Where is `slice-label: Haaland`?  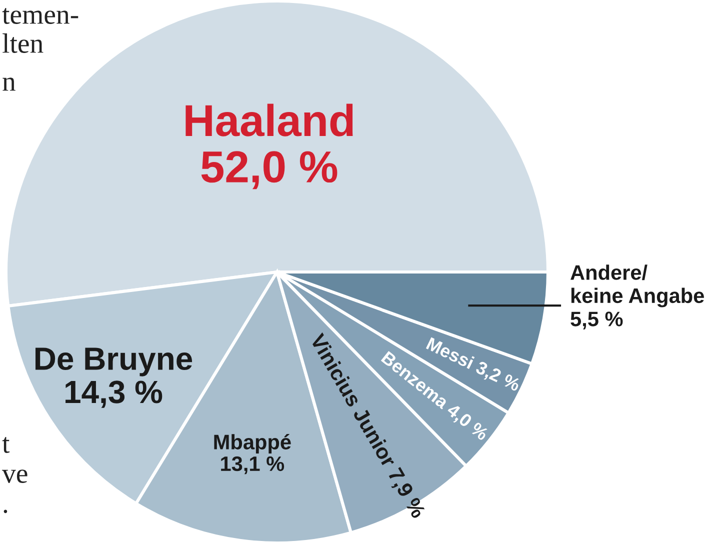 slice-label: Haaland is located at coordinates (269, 120).